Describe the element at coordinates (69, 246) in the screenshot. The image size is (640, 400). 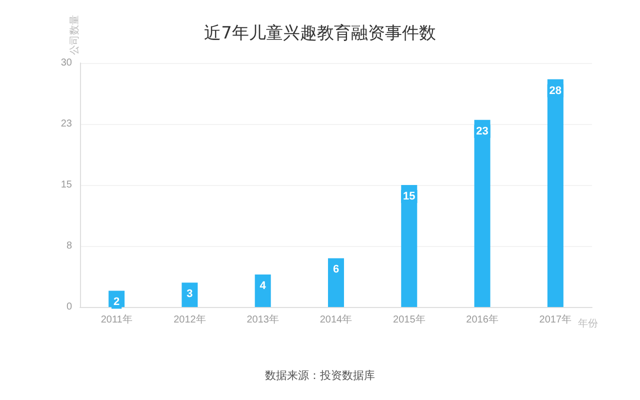
I see `y-tick-label: 8` at that location.